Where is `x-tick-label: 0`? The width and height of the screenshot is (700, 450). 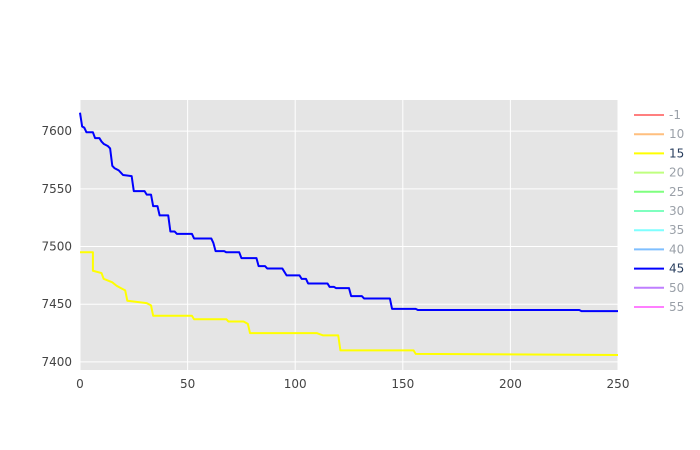 x-tick-label: 0 is located at coordinates (80, 384).